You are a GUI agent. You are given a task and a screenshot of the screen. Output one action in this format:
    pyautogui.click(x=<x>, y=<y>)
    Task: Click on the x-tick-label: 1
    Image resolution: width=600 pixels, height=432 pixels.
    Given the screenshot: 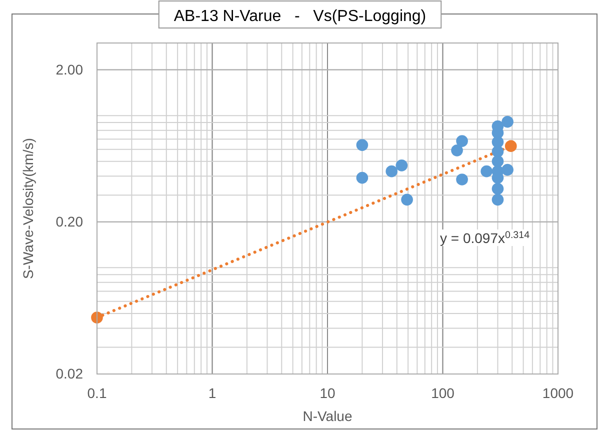 What is the action you would take?
    pyautogui.click(x=212, y=392)
    